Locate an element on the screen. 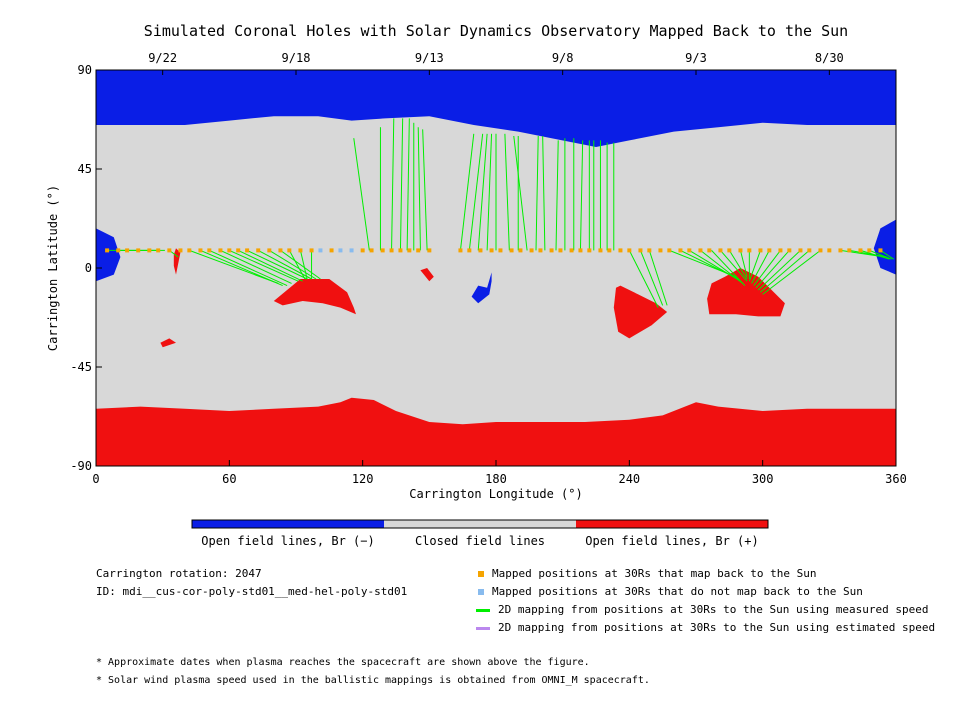  x-tick-label: 0 is located at coordinates (95, 479).